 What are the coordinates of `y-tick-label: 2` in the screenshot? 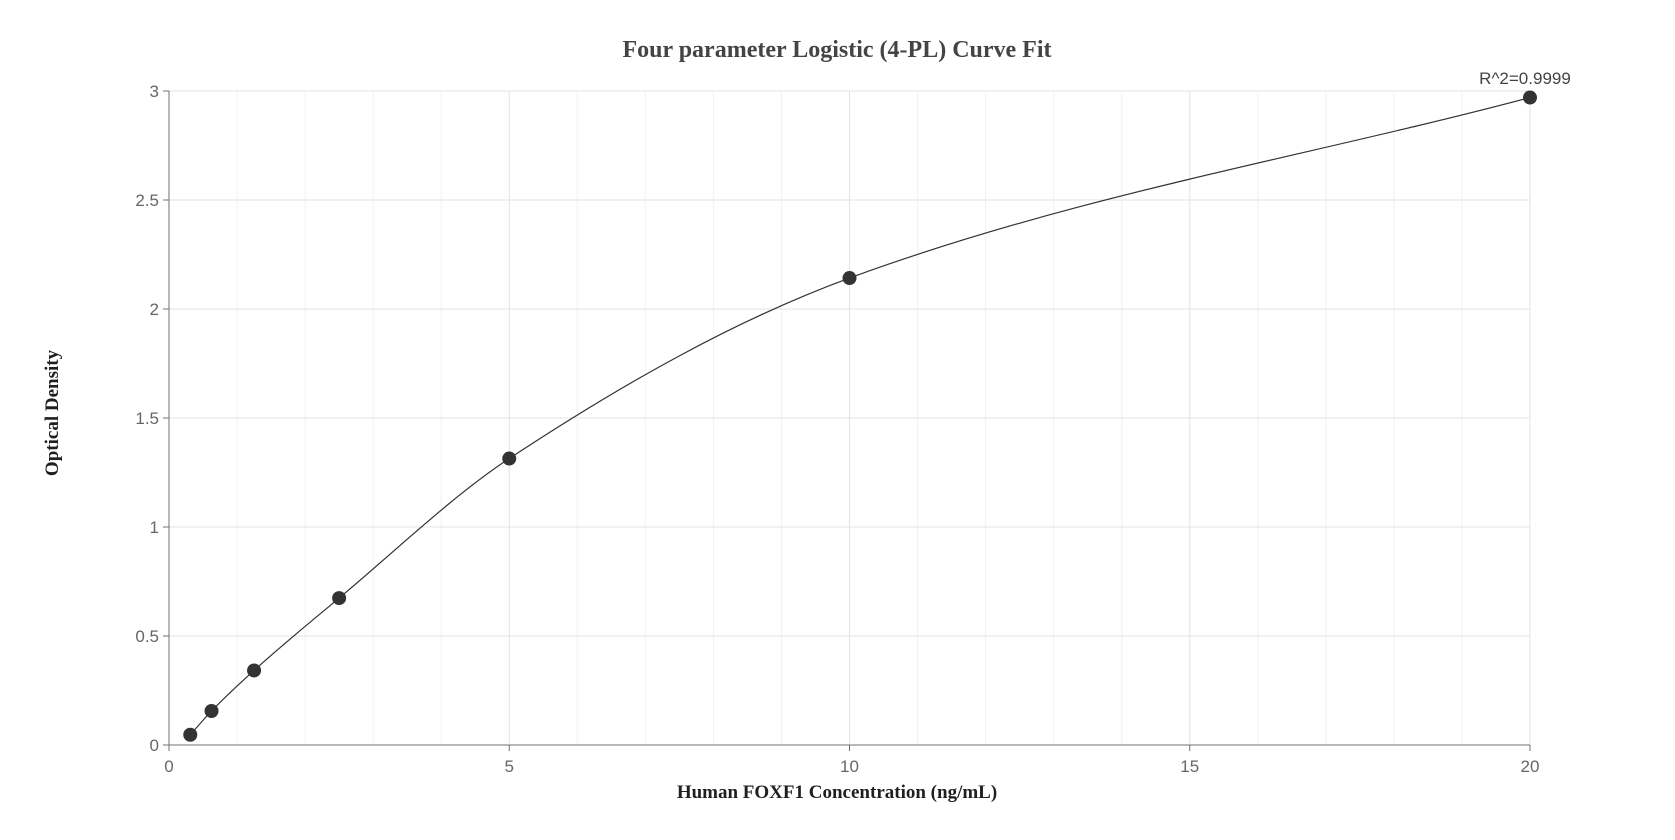 It's located at (154, 309).